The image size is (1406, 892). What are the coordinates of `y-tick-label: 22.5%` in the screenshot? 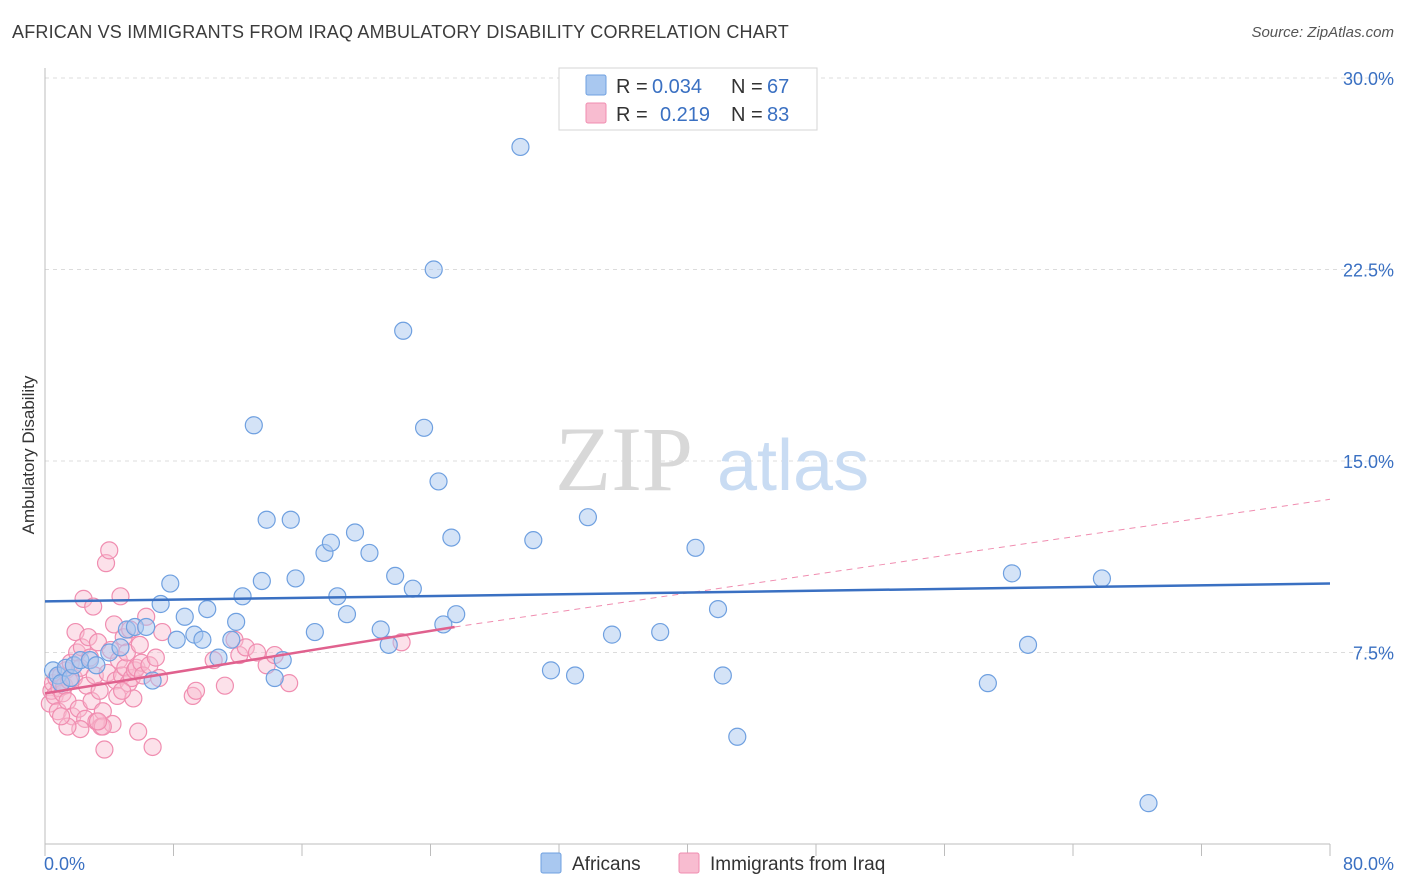 It's located at (1368, 271).